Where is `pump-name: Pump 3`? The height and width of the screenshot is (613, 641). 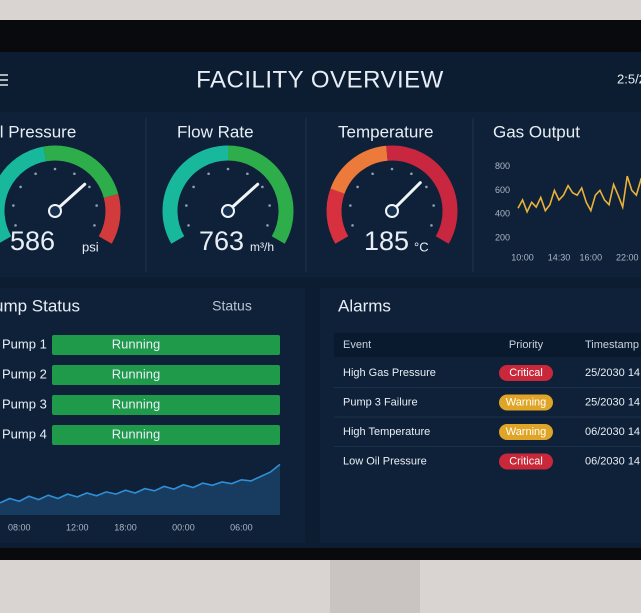
pump-name: Pump 3 is located at coordinates (24, 403).